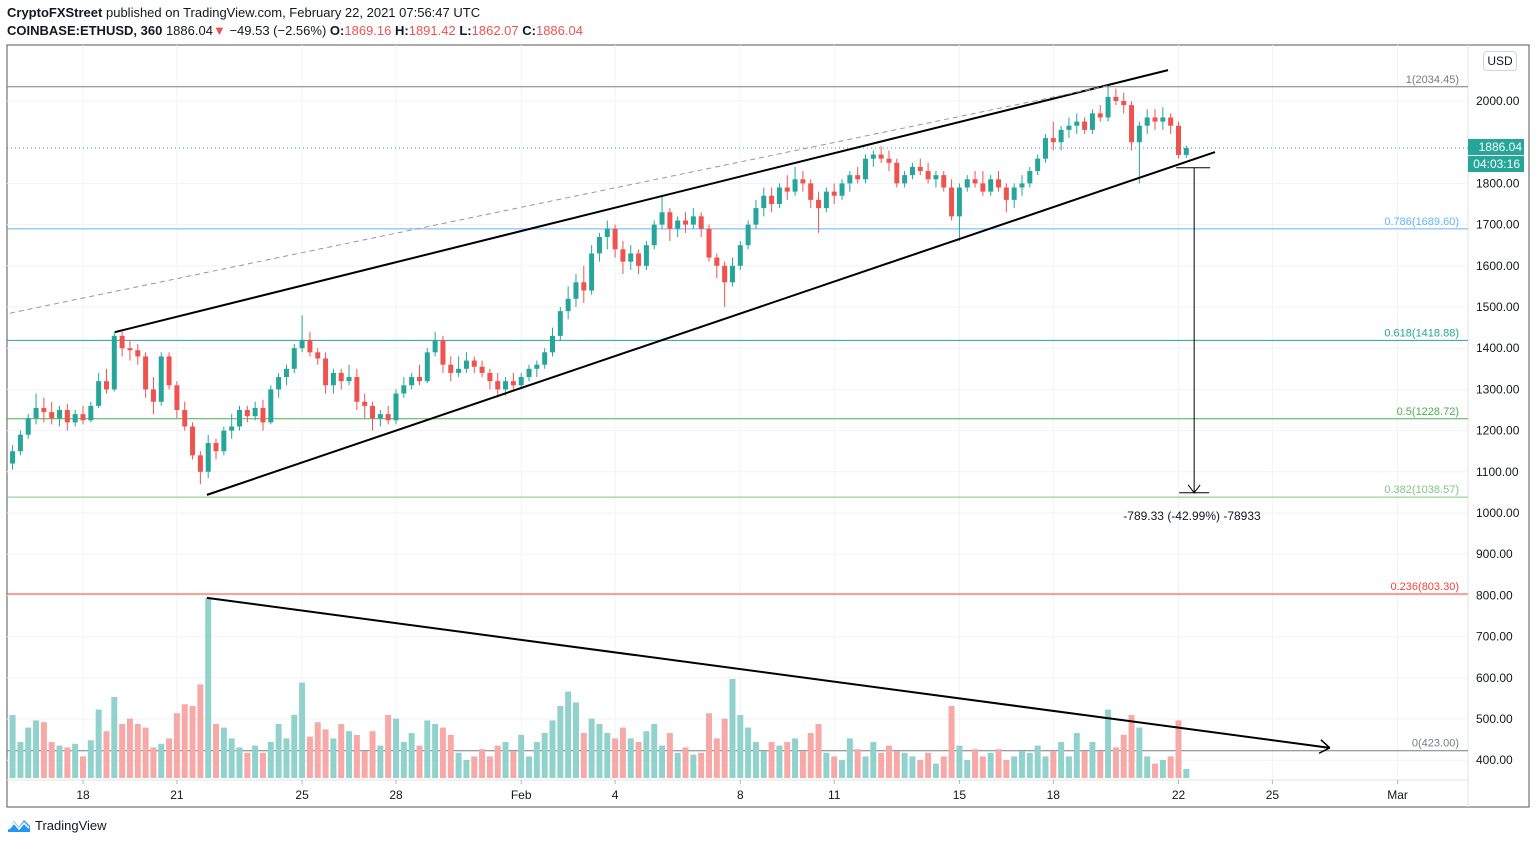  I want to click on measure-label: -789.33 (-42.99%) -78933, so click(1192, 516).